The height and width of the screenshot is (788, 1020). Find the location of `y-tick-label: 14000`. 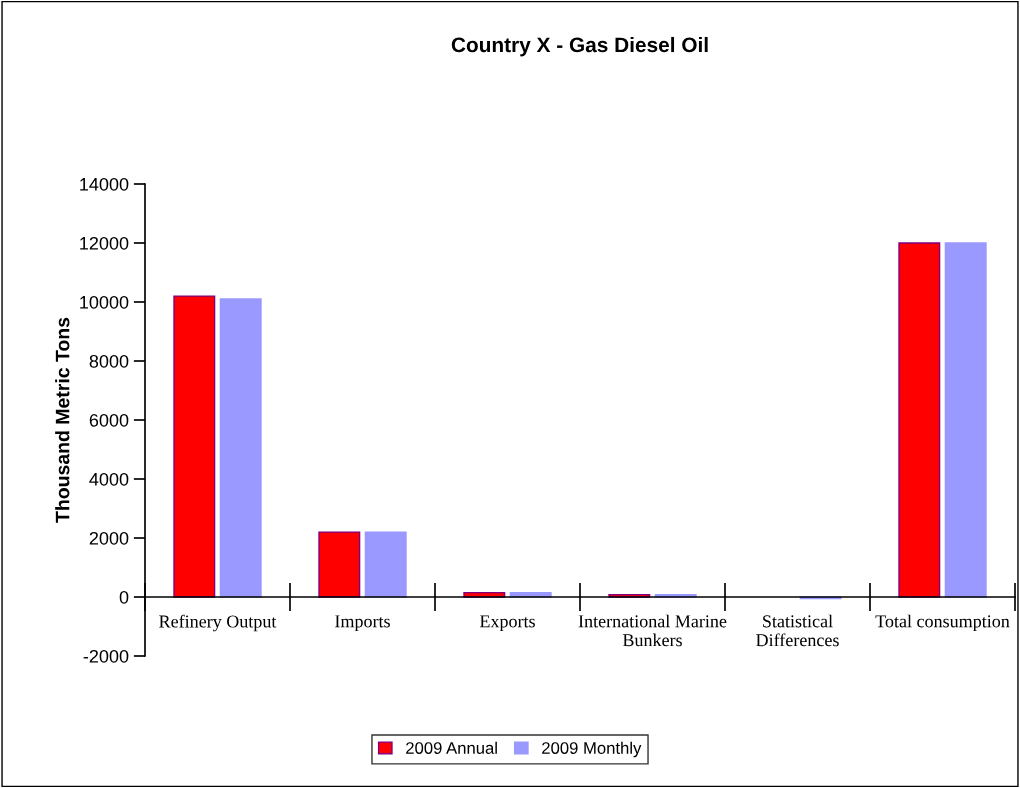

y-tick-label: 14000 is located at coordinates (104, 184).